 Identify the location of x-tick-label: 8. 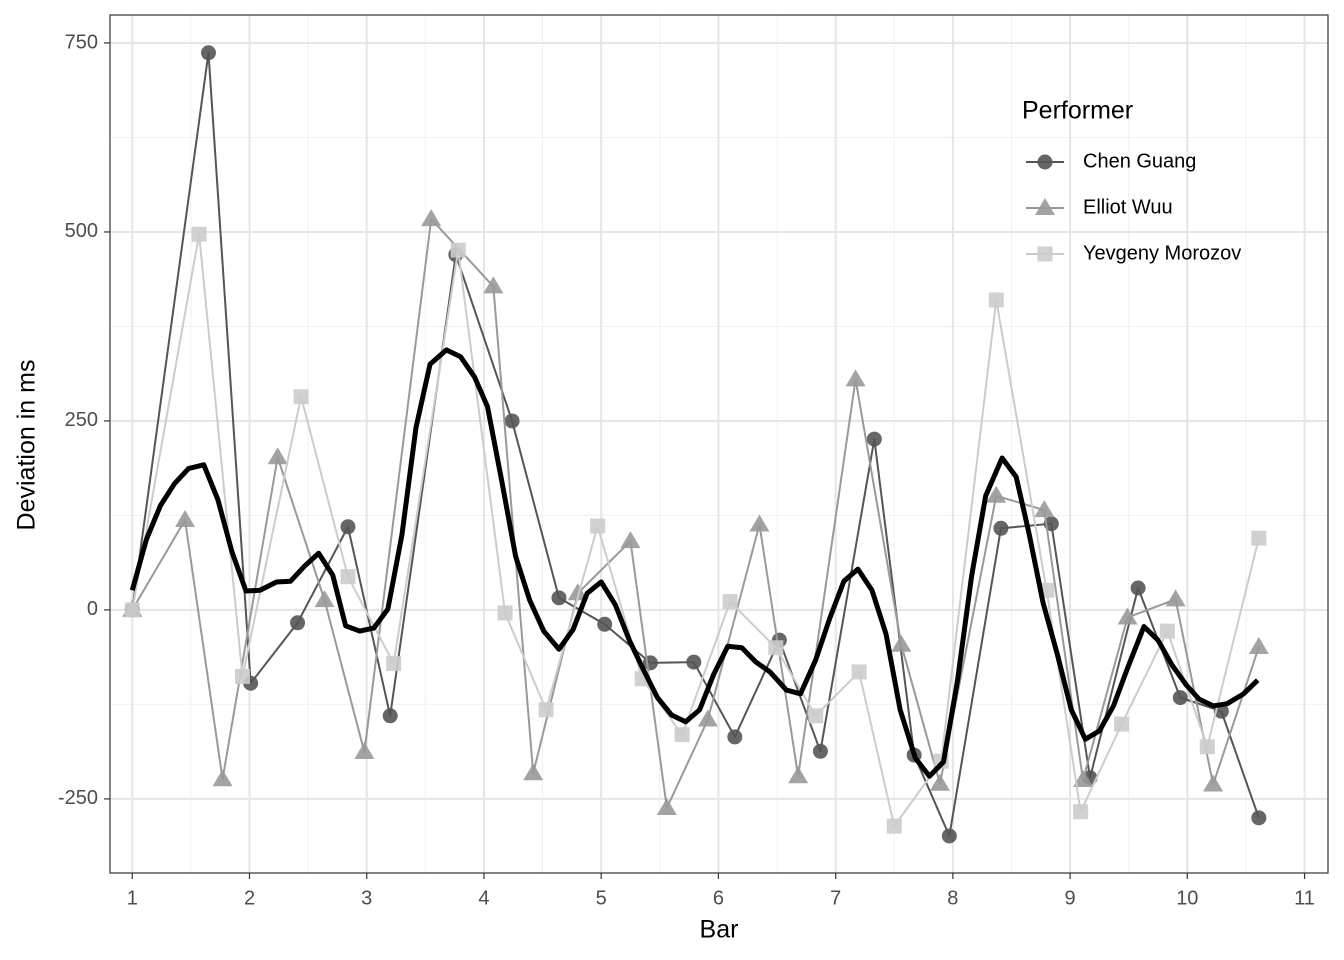
(952, 898).